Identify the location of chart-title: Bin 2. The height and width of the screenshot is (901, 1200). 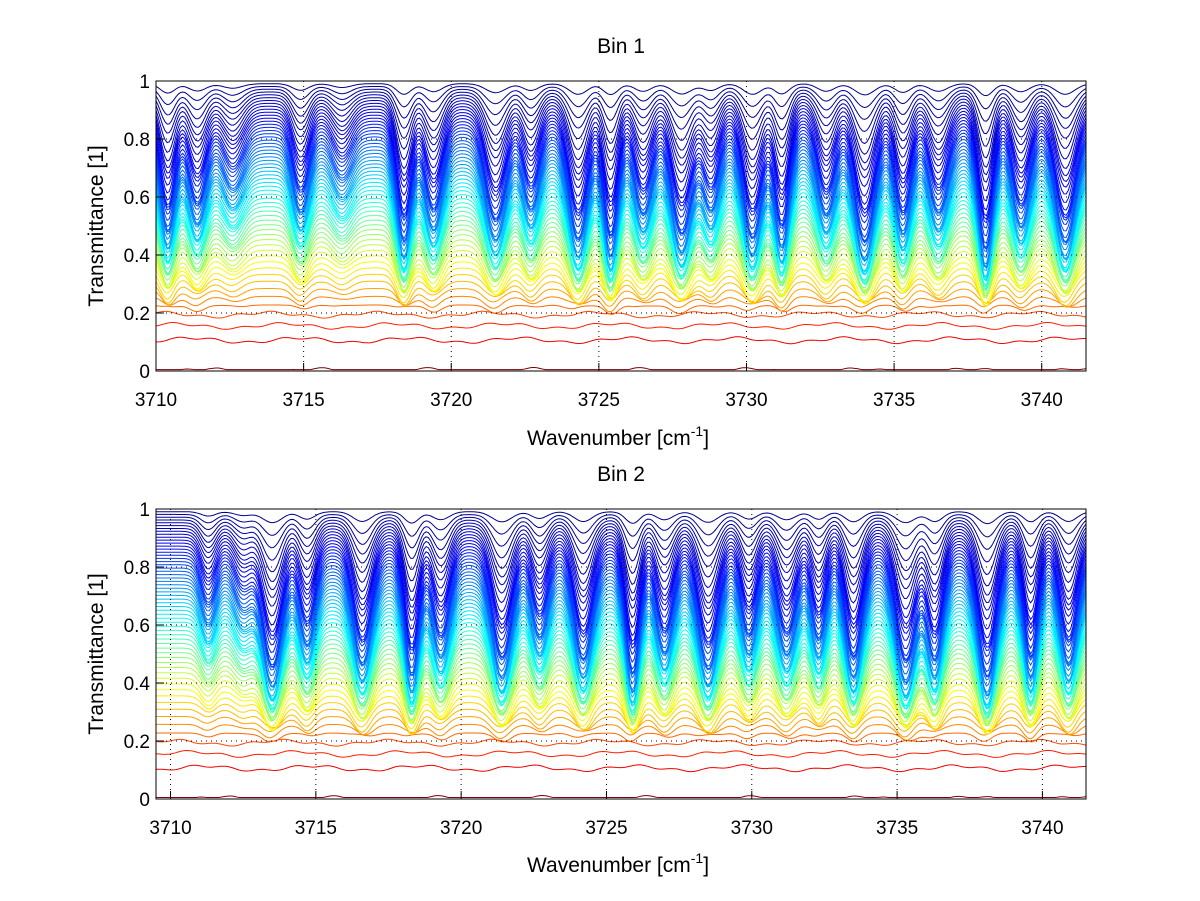
(621, 474).